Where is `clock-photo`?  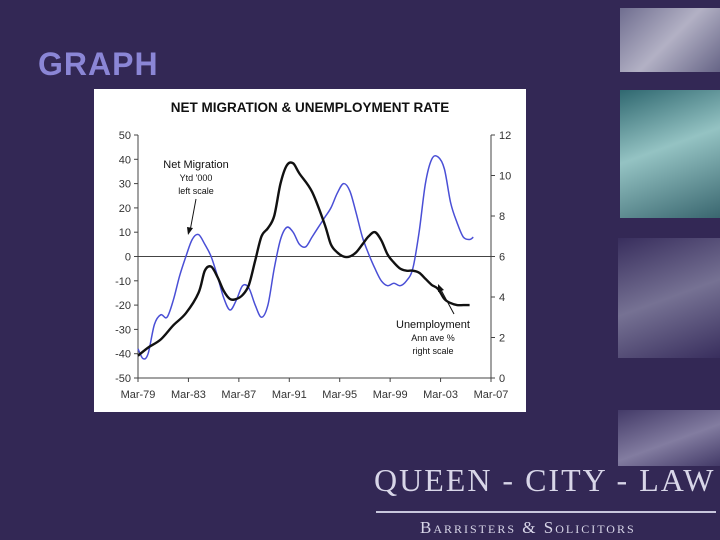 clock-photo is located at coordinates (669, 438).